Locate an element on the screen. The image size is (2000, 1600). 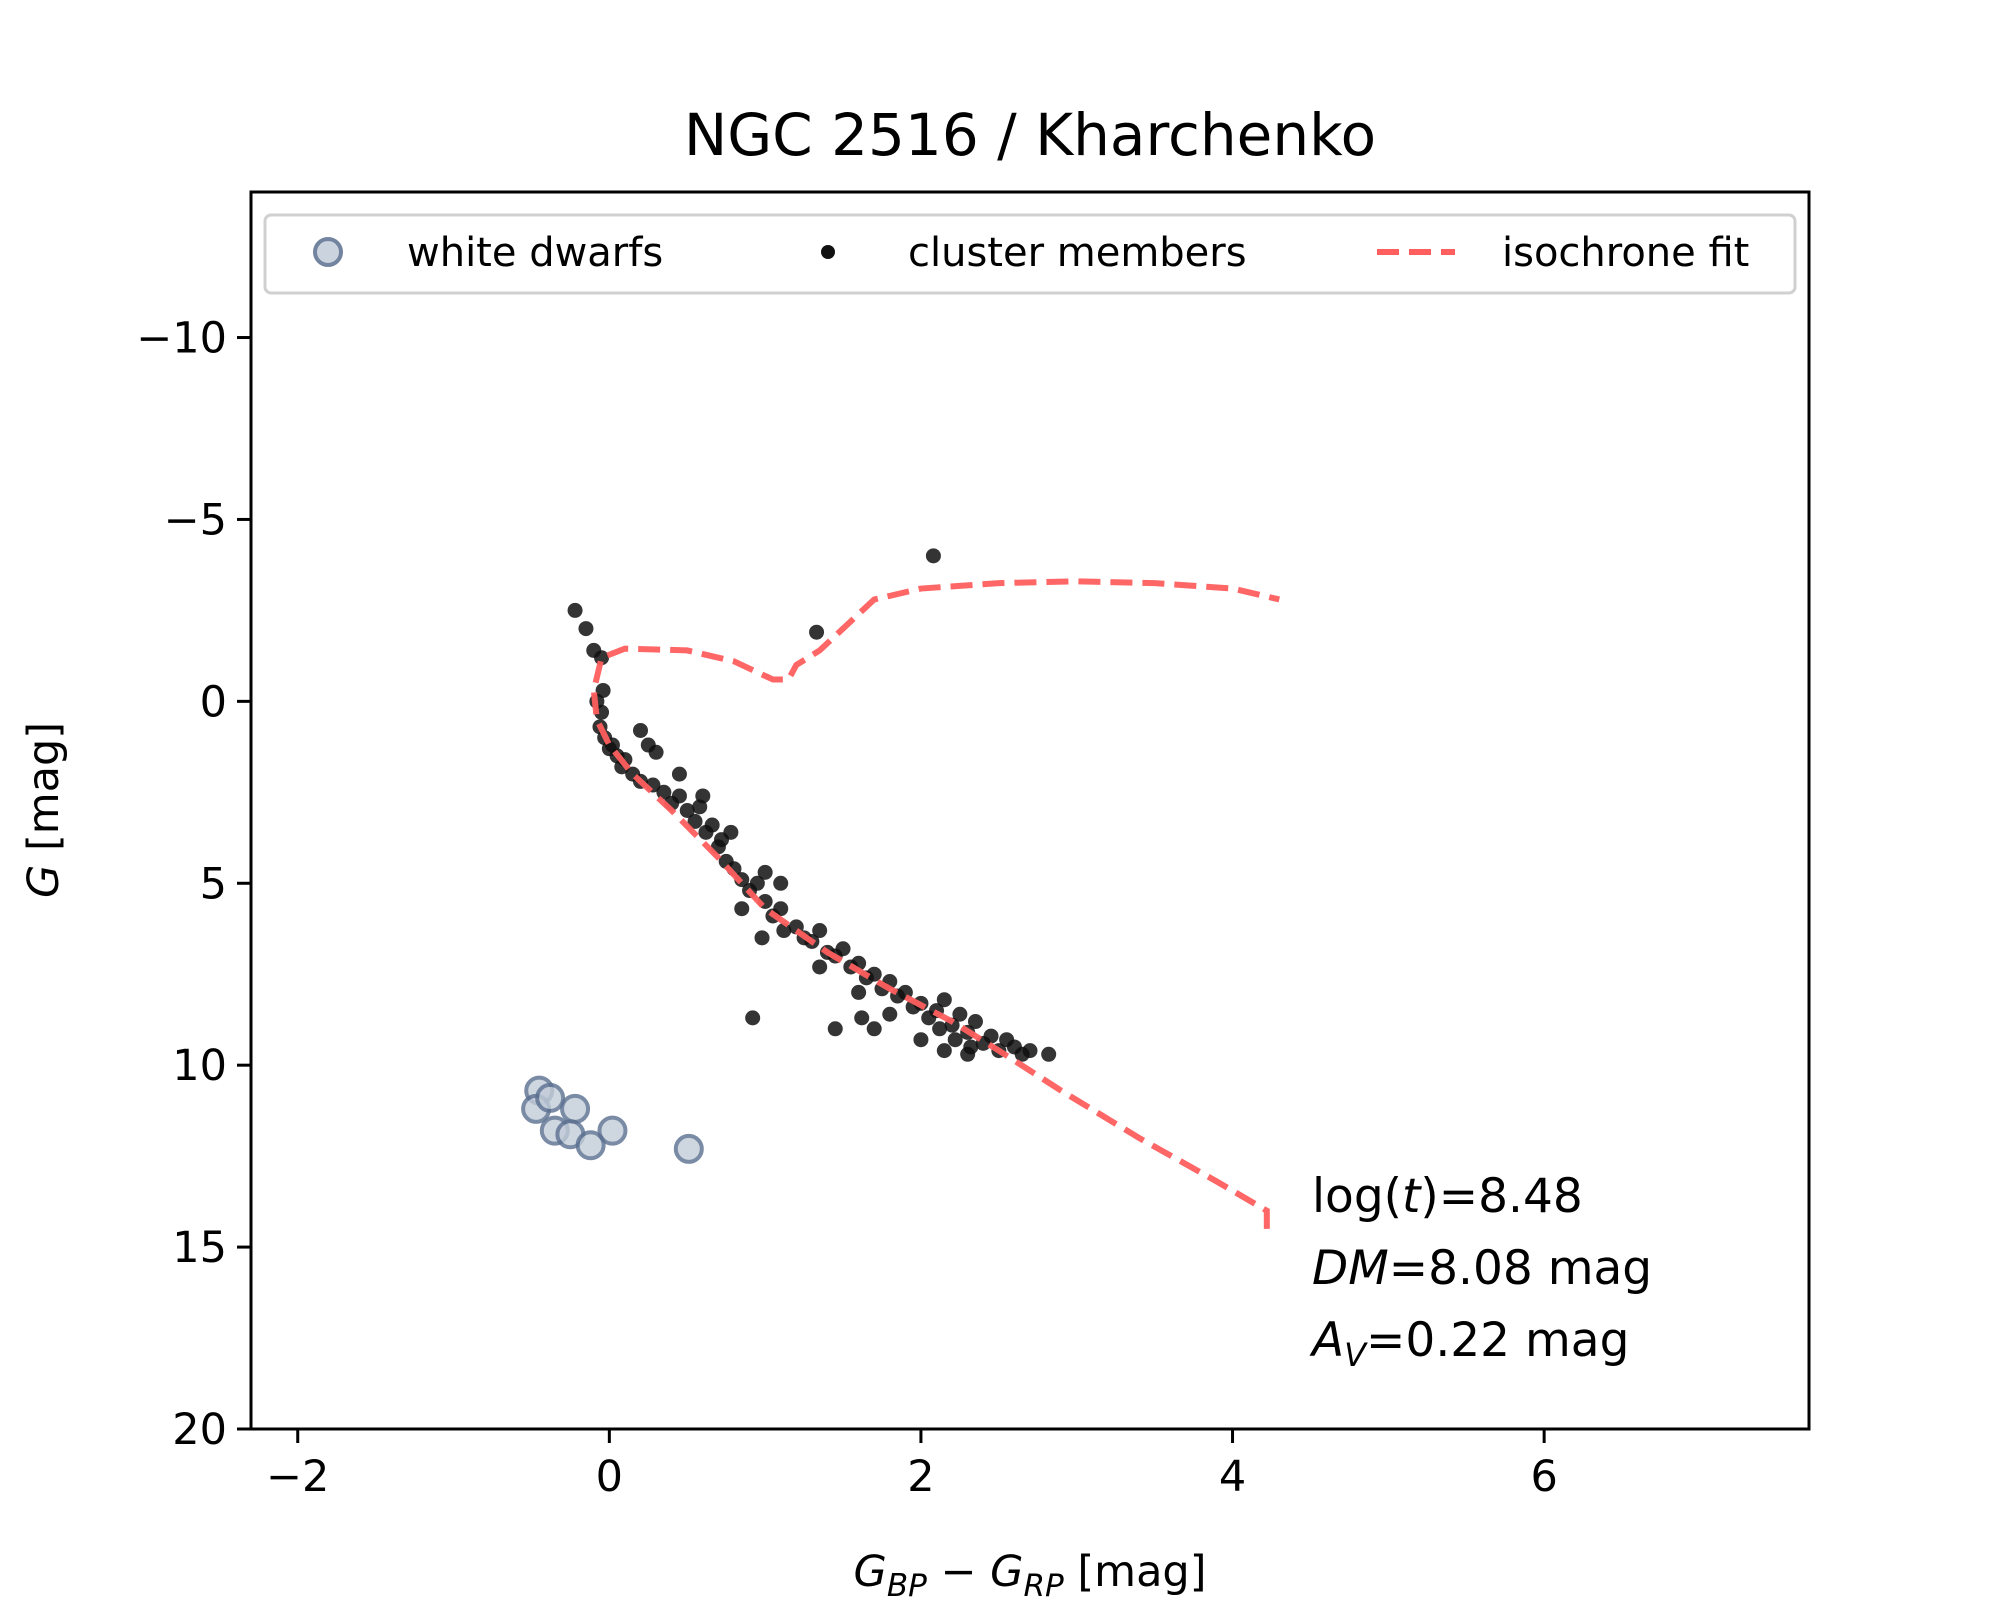
x-tick-label: −2 is located at coordinates (297, 1477).